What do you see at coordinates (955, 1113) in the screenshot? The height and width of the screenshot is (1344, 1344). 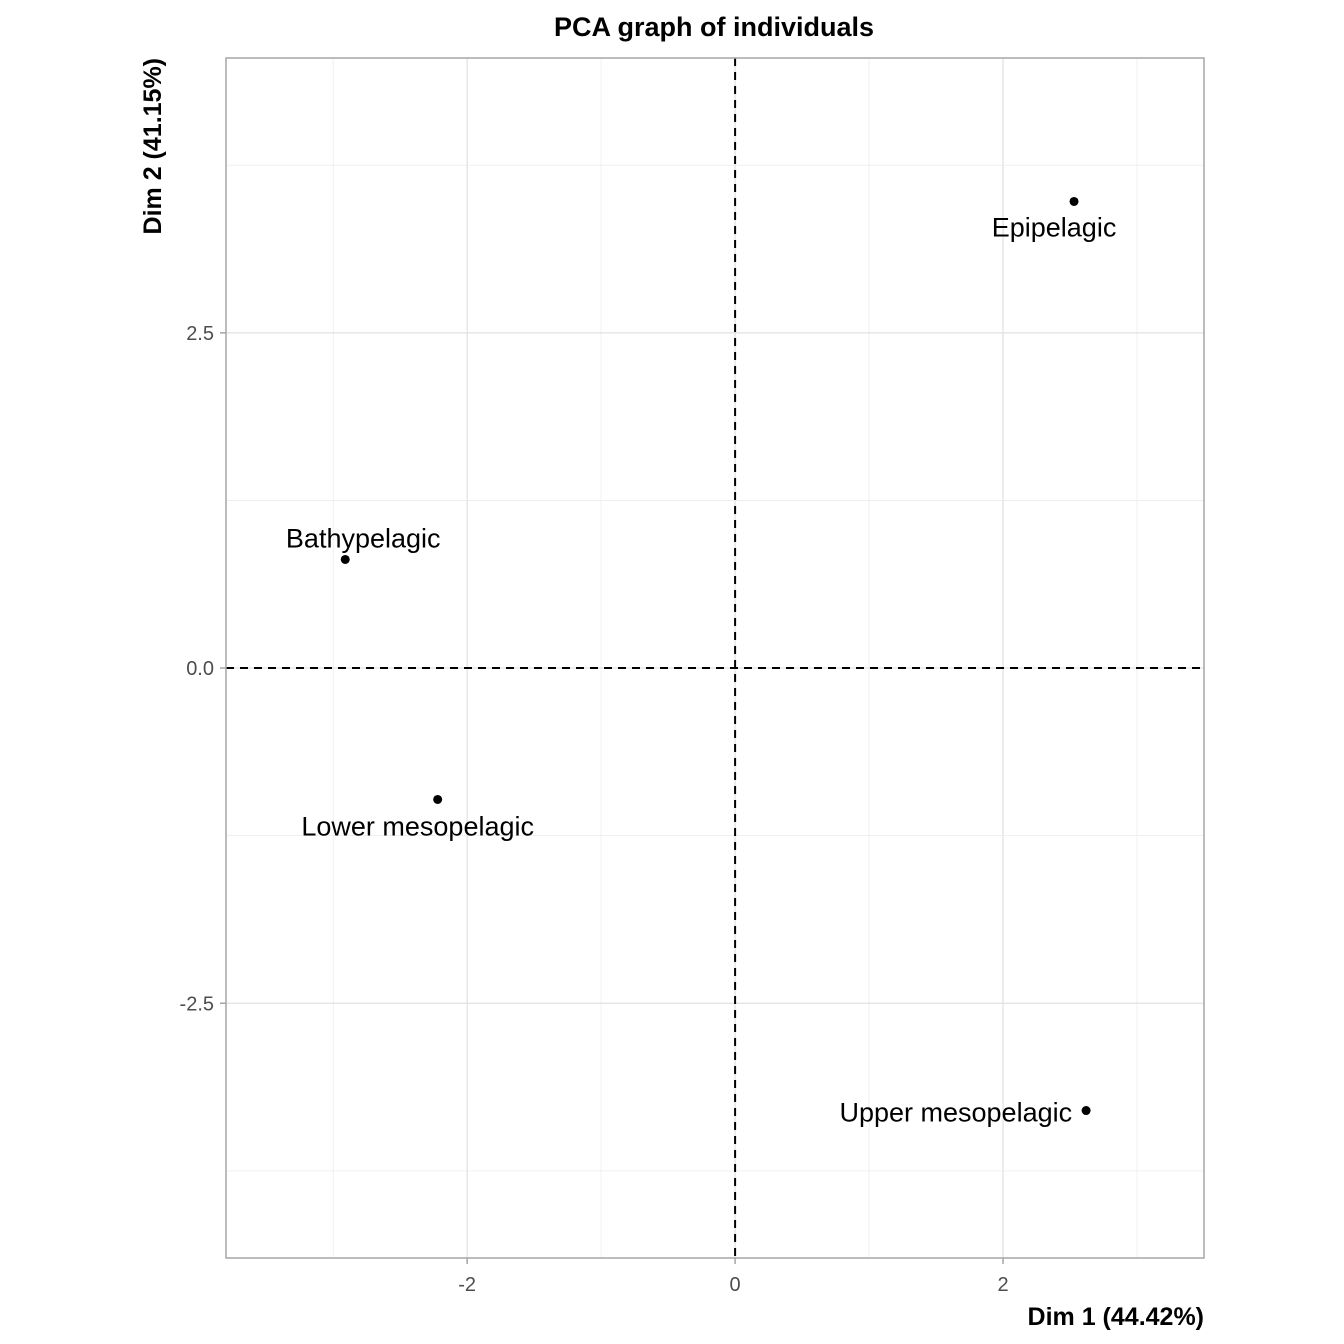 I see `point-label: Upper mesopelagic` at bounding box center [955, 1113].